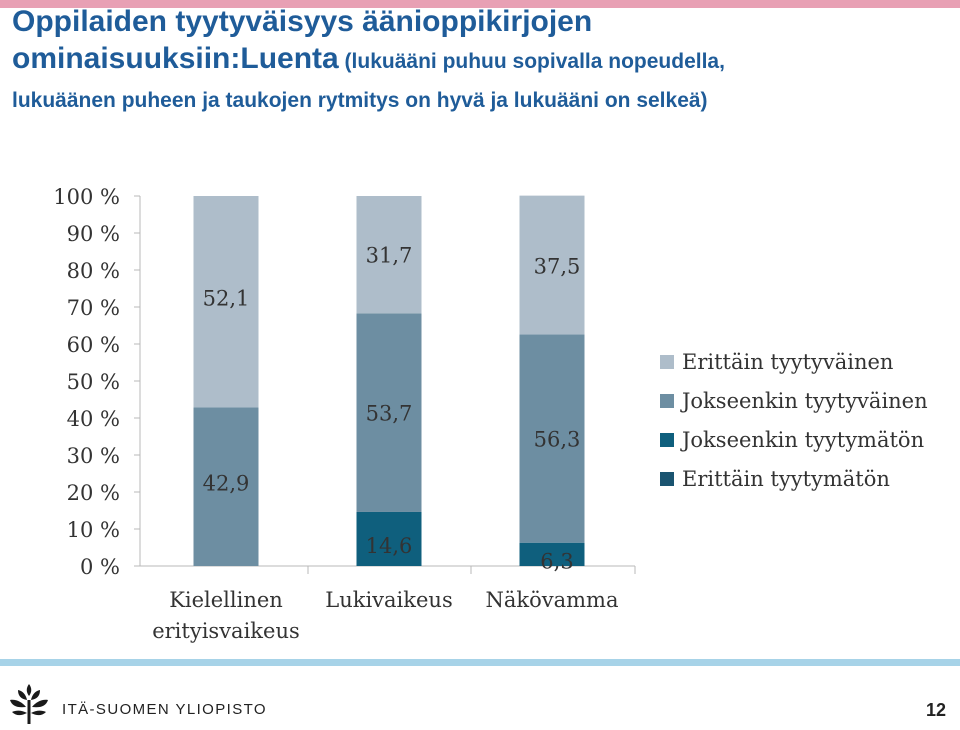 Image resolution: width=960 pixels, height=730 pixels. Describe the element at coordinates (935, 710) in the screenshot. I see `page-number: 12` at that location.